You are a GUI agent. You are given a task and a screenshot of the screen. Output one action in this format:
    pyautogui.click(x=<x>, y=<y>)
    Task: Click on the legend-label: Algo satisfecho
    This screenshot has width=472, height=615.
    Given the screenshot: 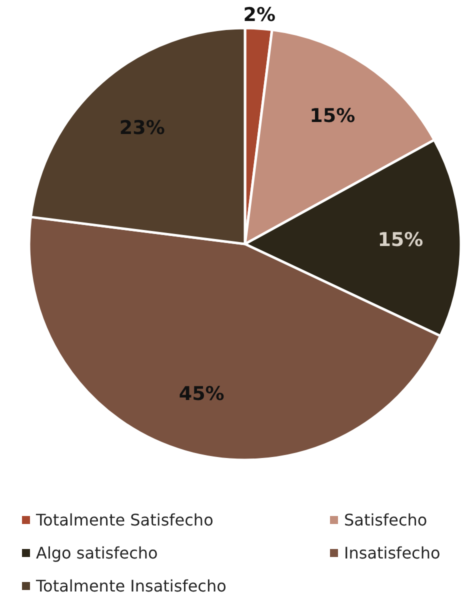 What is the action you would take?
    pyautogui.click(x=97, y=553)
    